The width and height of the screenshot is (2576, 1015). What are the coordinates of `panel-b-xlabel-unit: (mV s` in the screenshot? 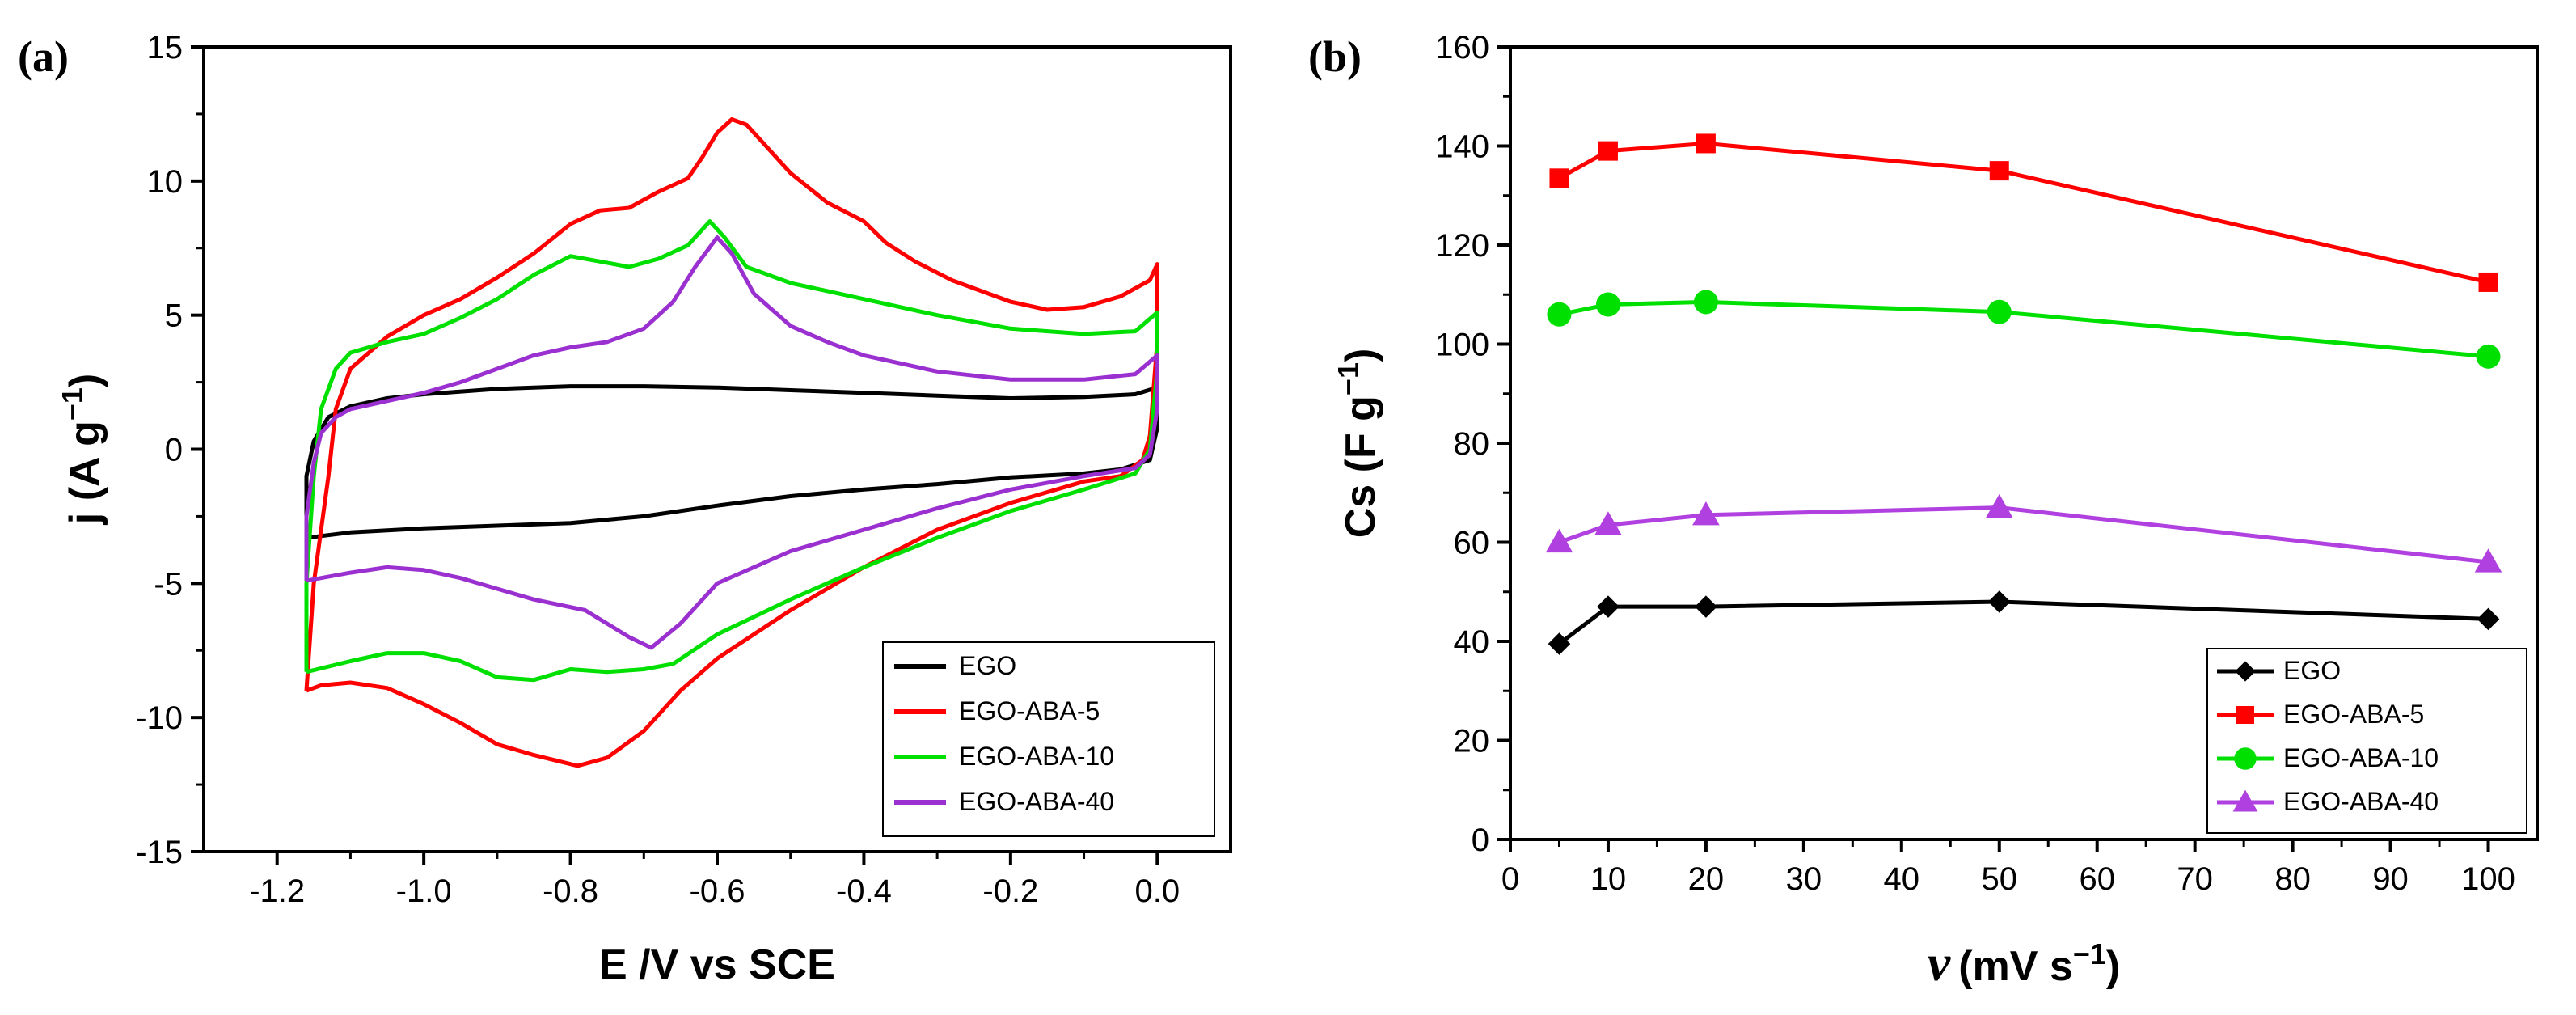 It's located at (2015, 966).